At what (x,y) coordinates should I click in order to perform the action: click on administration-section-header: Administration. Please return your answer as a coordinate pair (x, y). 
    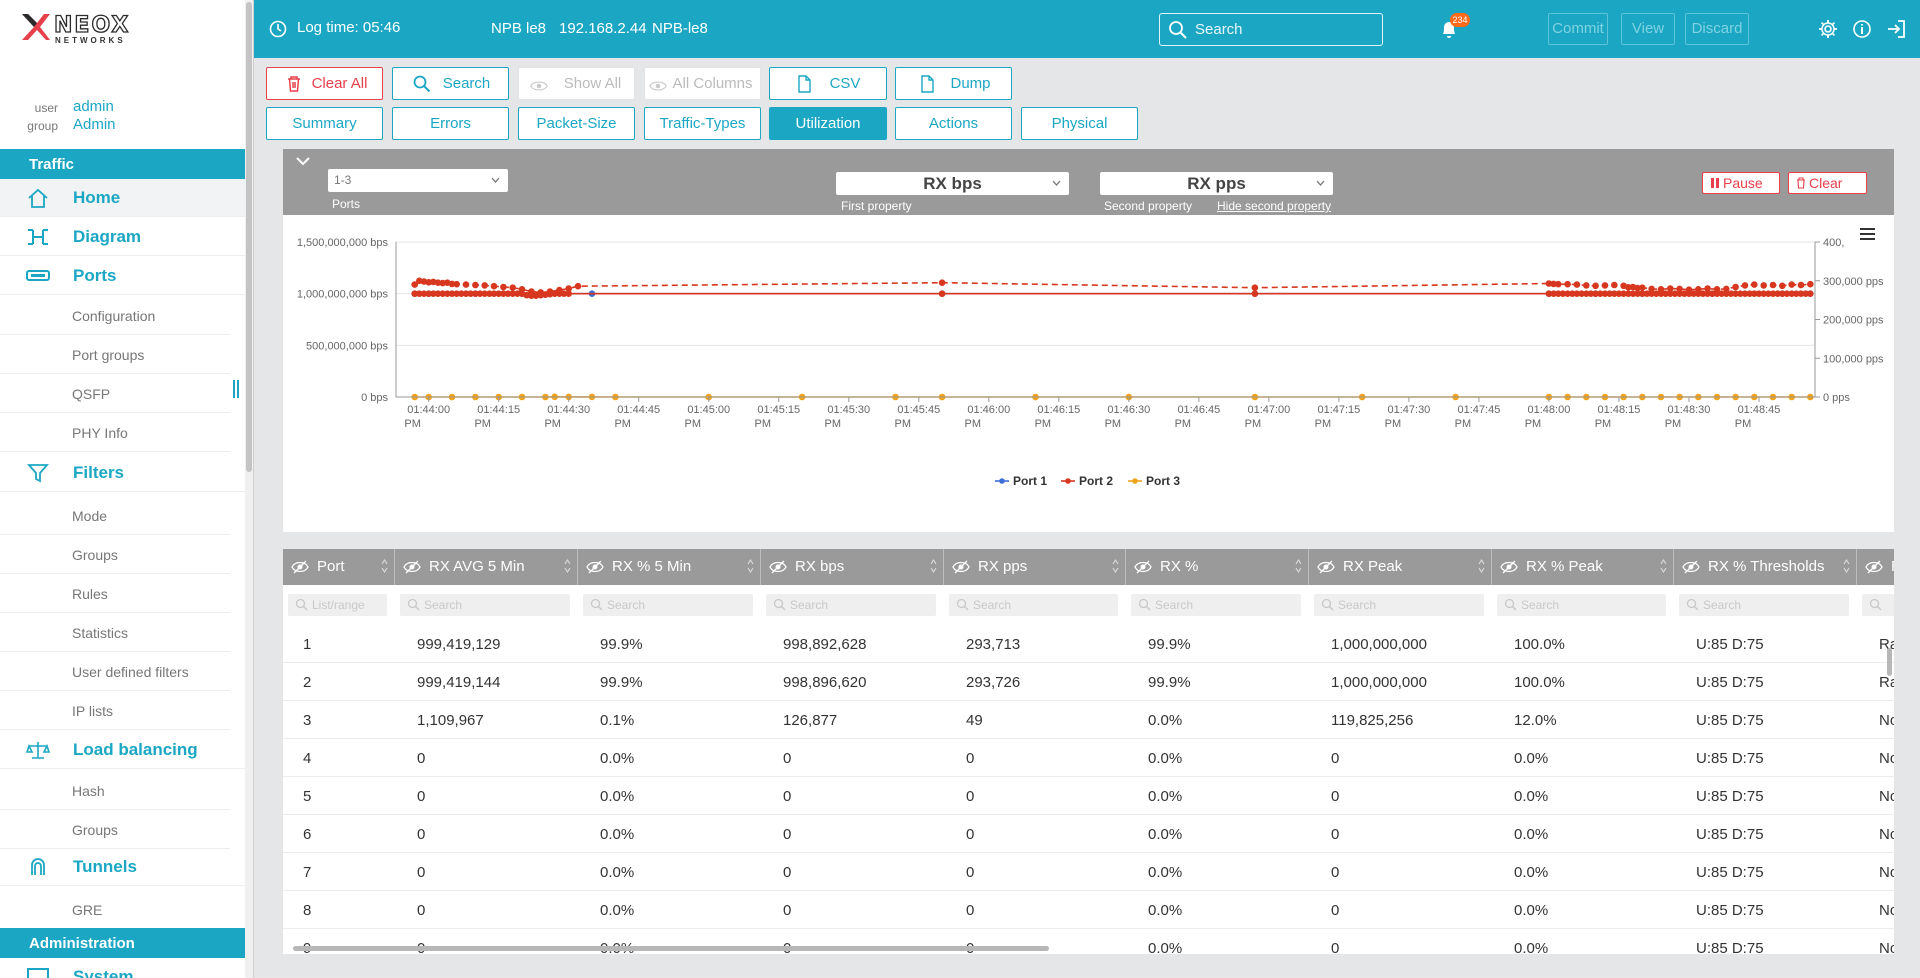
    Looking at the image, I should click on (124, 943).